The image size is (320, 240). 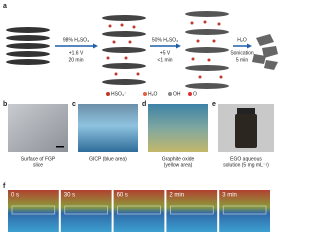 What do you see at coordinates (5, 6) in the screenshot?
I see `panel-label: a` at bounding box center [5, 6].